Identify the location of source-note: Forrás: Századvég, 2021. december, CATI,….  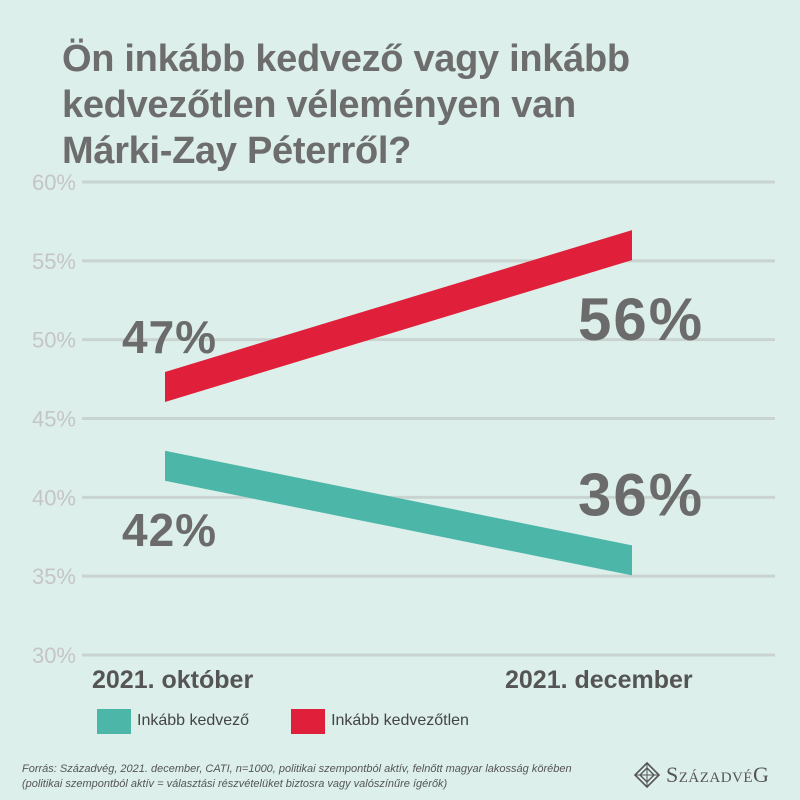
(322, 777).